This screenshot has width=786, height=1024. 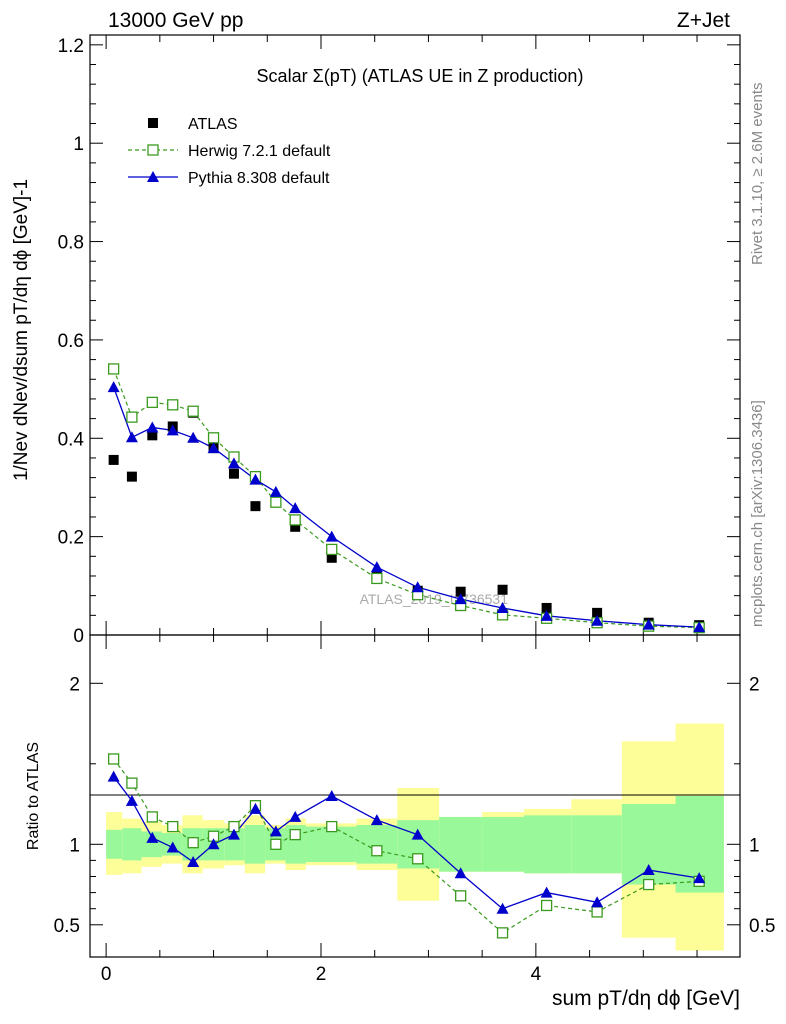 What do you see at coordinates (259, 178) in the screenshot?
I see `legend-label-pythia: Pythia 8.308 default` at bounding box center [259, 178].